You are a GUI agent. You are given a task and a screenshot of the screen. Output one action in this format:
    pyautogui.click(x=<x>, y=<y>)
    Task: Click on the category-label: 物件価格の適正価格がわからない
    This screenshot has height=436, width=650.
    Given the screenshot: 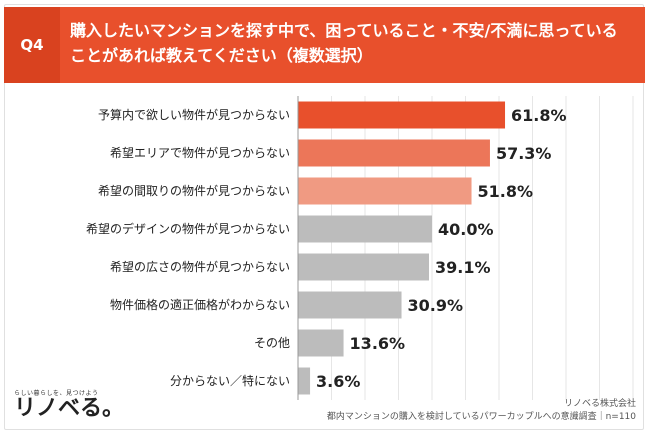 What is the action you would take?
    pyautogui.click(x=200, y=304)
    